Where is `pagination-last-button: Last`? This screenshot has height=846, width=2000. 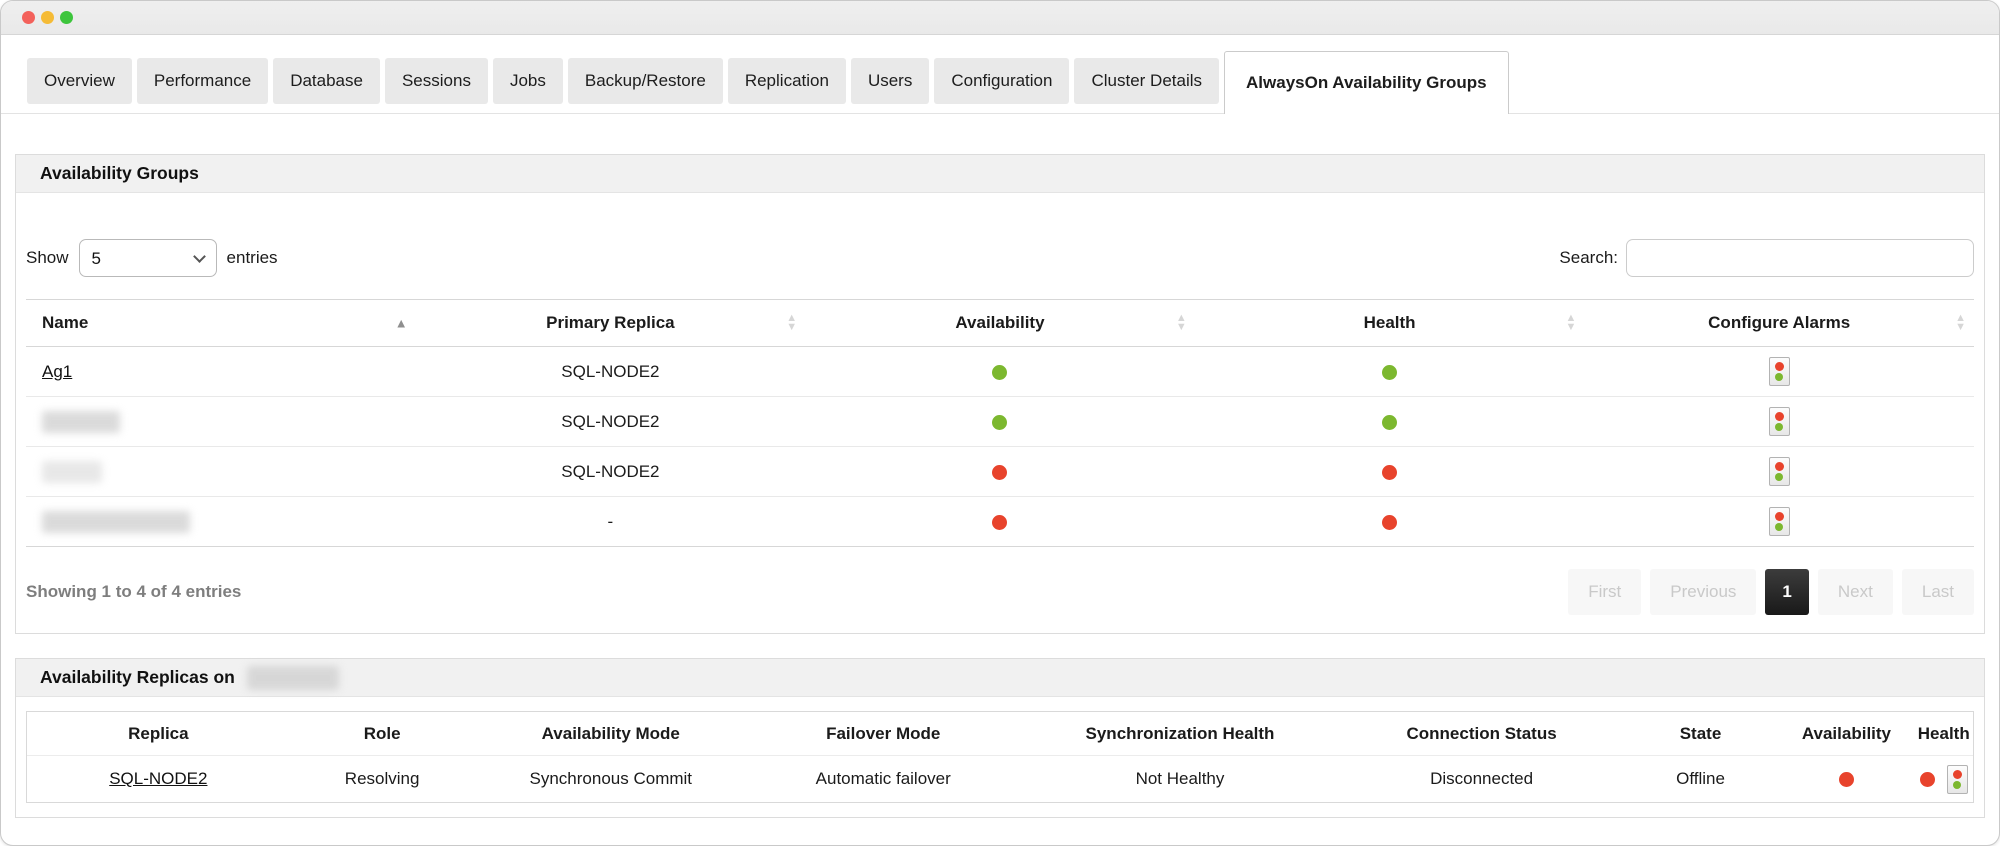 pagination-last-button: Last is located at coordinates (1937, 592).